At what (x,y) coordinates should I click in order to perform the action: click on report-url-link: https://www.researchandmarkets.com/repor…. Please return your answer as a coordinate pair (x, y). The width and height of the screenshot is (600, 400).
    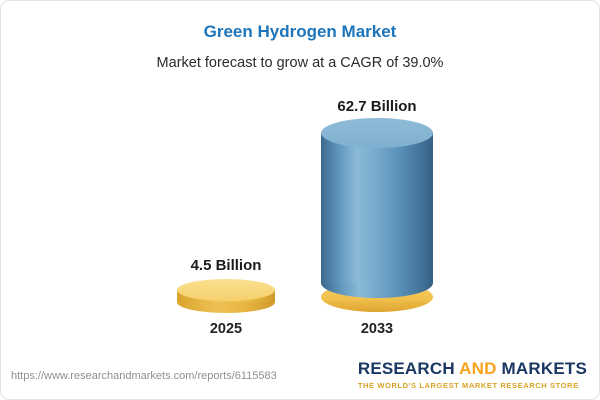
    Looking at the image, I should click on (144, 376).